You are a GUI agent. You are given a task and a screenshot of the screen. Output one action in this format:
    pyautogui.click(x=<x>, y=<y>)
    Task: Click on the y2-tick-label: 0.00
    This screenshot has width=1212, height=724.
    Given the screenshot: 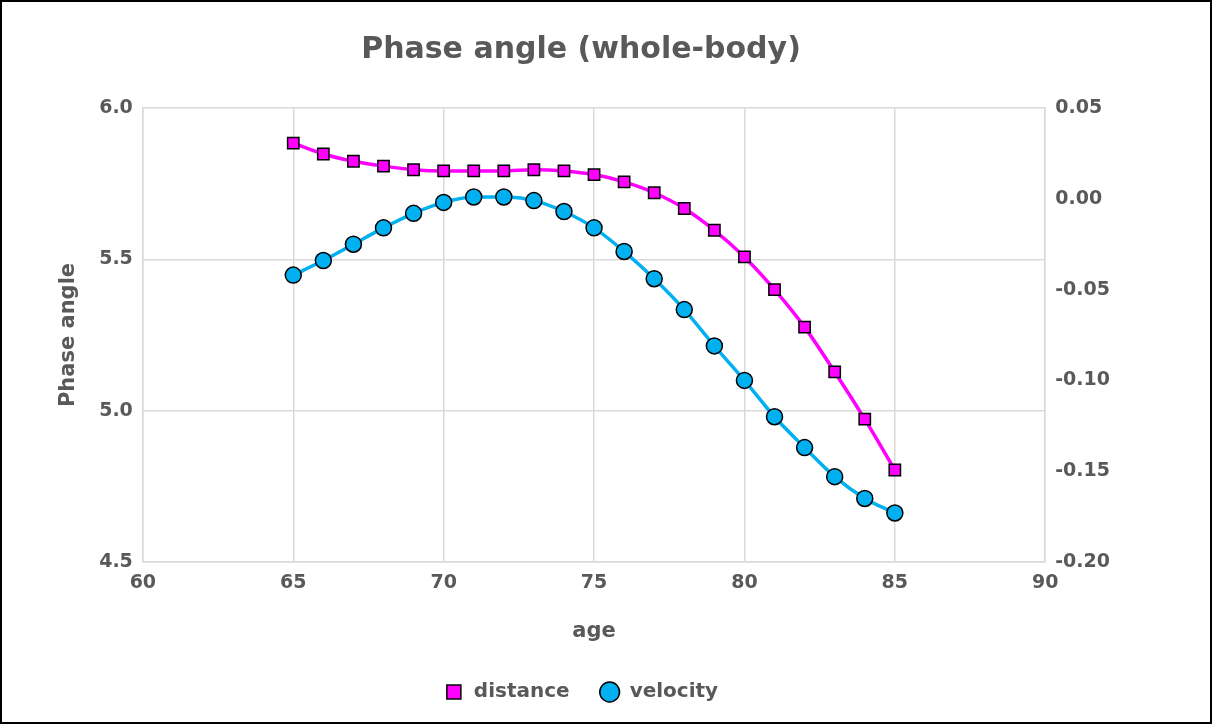 What is the action you would take?
    pyautogui.click(x=1079, y=196)
    